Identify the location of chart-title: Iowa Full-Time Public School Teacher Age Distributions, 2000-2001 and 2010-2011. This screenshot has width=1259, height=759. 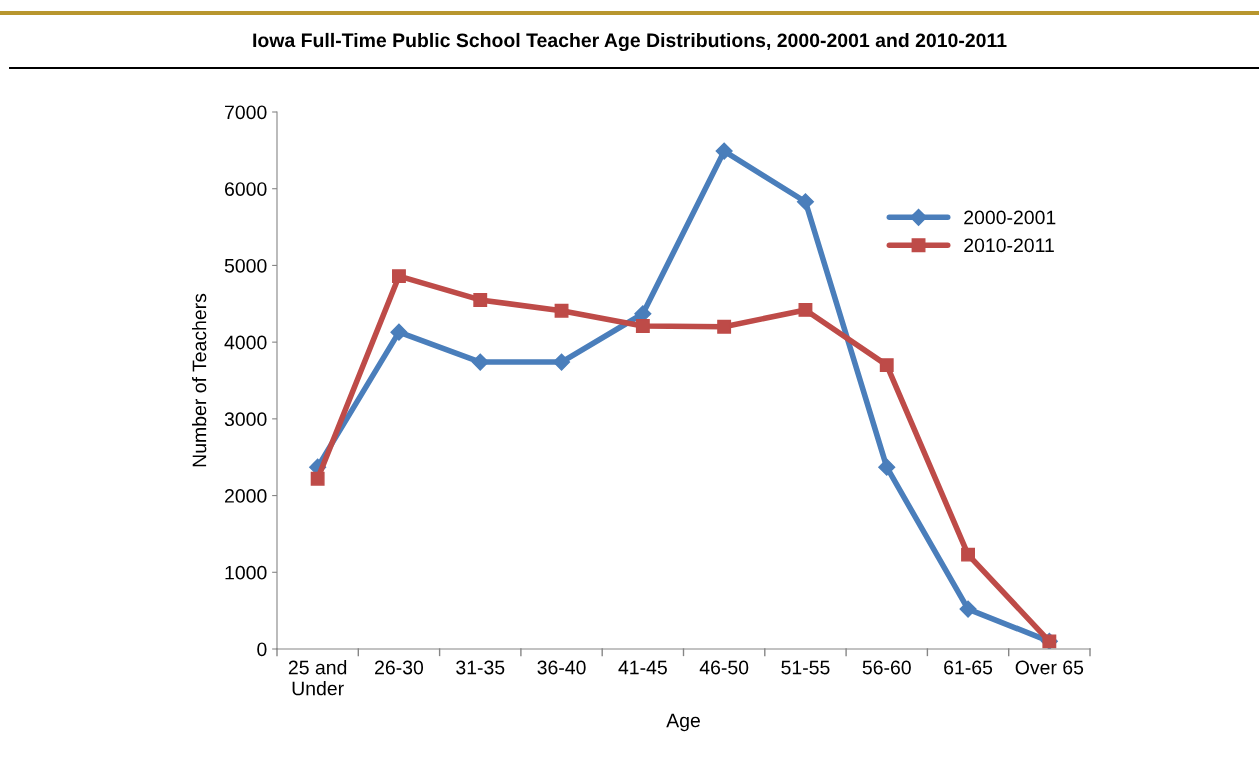
(630, 42).